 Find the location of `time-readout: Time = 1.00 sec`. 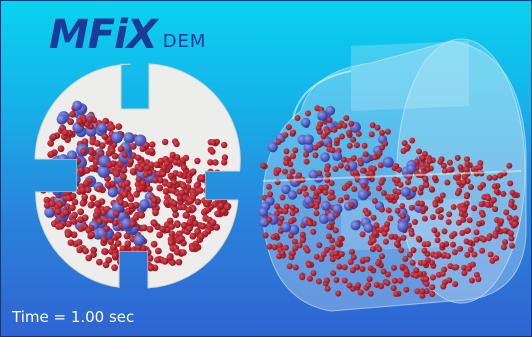

time-readout: Time = 1.00 sec is located at coordinates (73, 317).